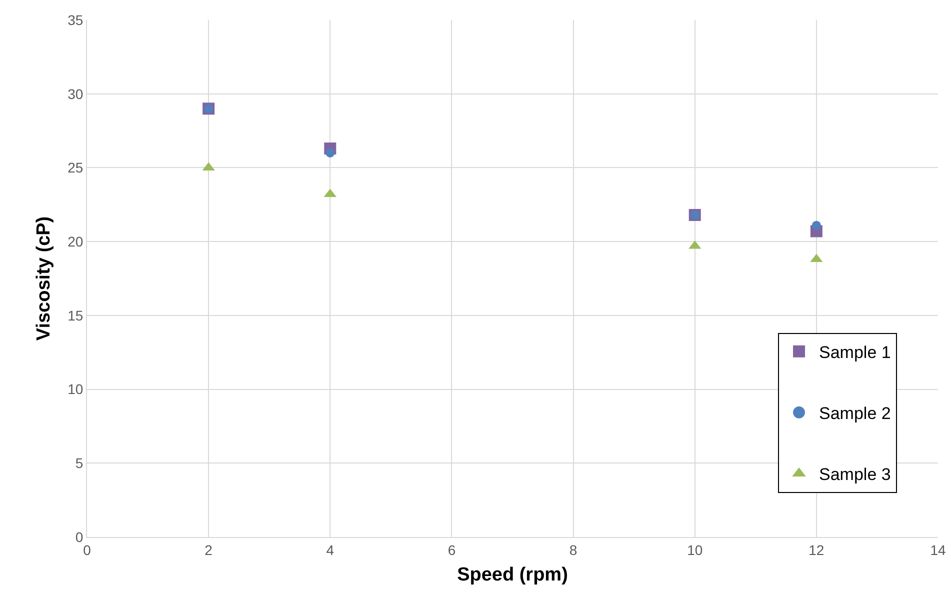 Image resolution: width=951 pixels, height=609 pixels. What do you see at coordinates (76, 389) in the screenshot?
I see `y-tick-label: 10` at bounding box center [76, 389].